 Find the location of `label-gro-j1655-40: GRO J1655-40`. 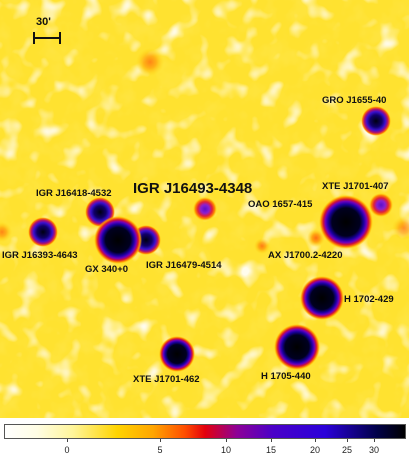

label-gro-j1655-40: GRO J1655-40 is located at coordinates (354, 100).